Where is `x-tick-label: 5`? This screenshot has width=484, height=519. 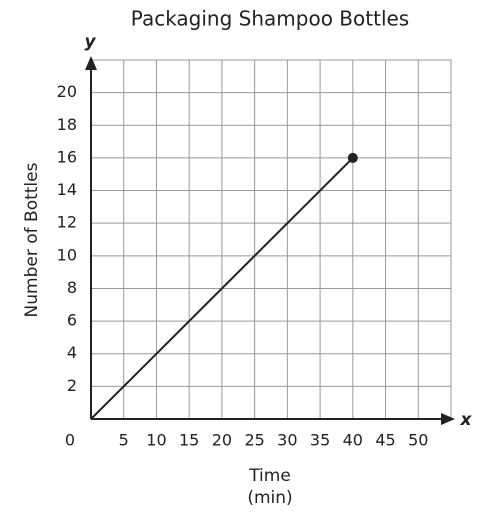 x-tick-label: 5 is located at coordinates (124, 440).